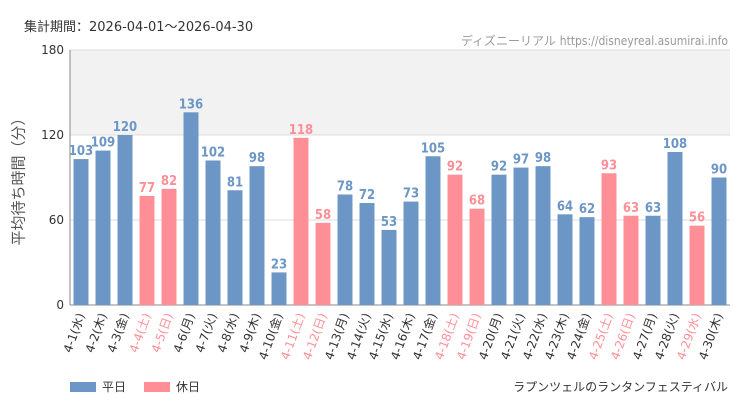  Describe the element at coordinates (508, 41) in the screenshot. I see `site-name: ディズニーリアル` at that location.